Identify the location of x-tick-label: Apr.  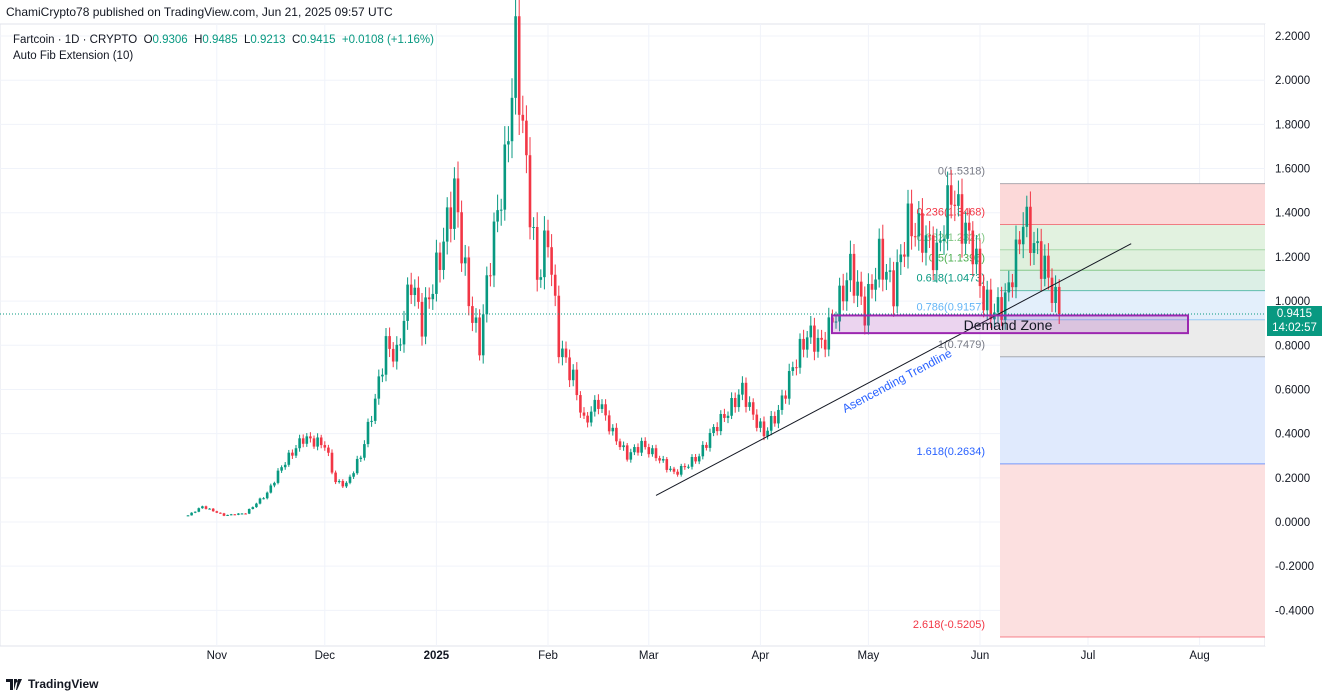
(760, 656).